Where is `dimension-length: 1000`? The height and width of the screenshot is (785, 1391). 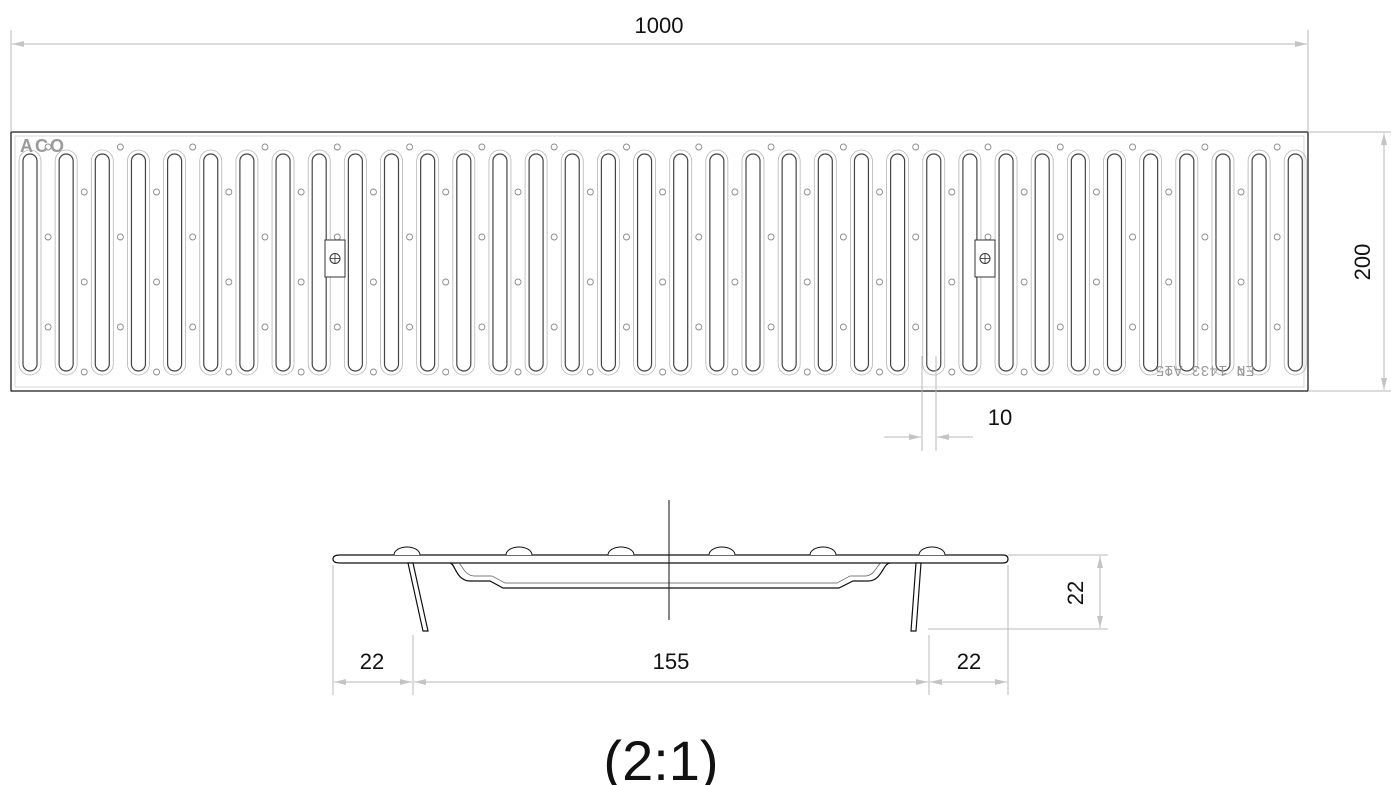 dimension-length: 1000 is located at coordinates (659, 72).